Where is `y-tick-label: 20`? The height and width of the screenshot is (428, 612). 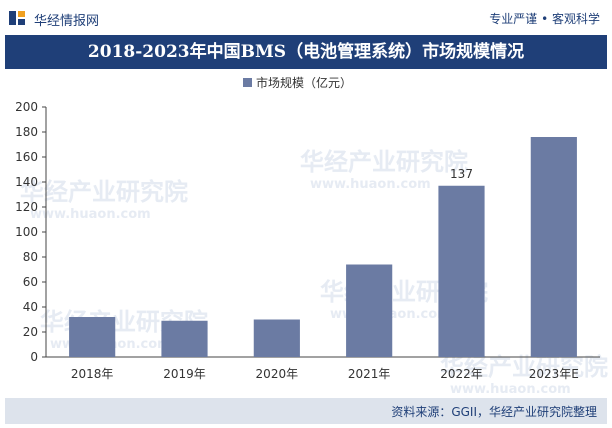
y-tick-label: 20 is located at coordinates (30, 332).